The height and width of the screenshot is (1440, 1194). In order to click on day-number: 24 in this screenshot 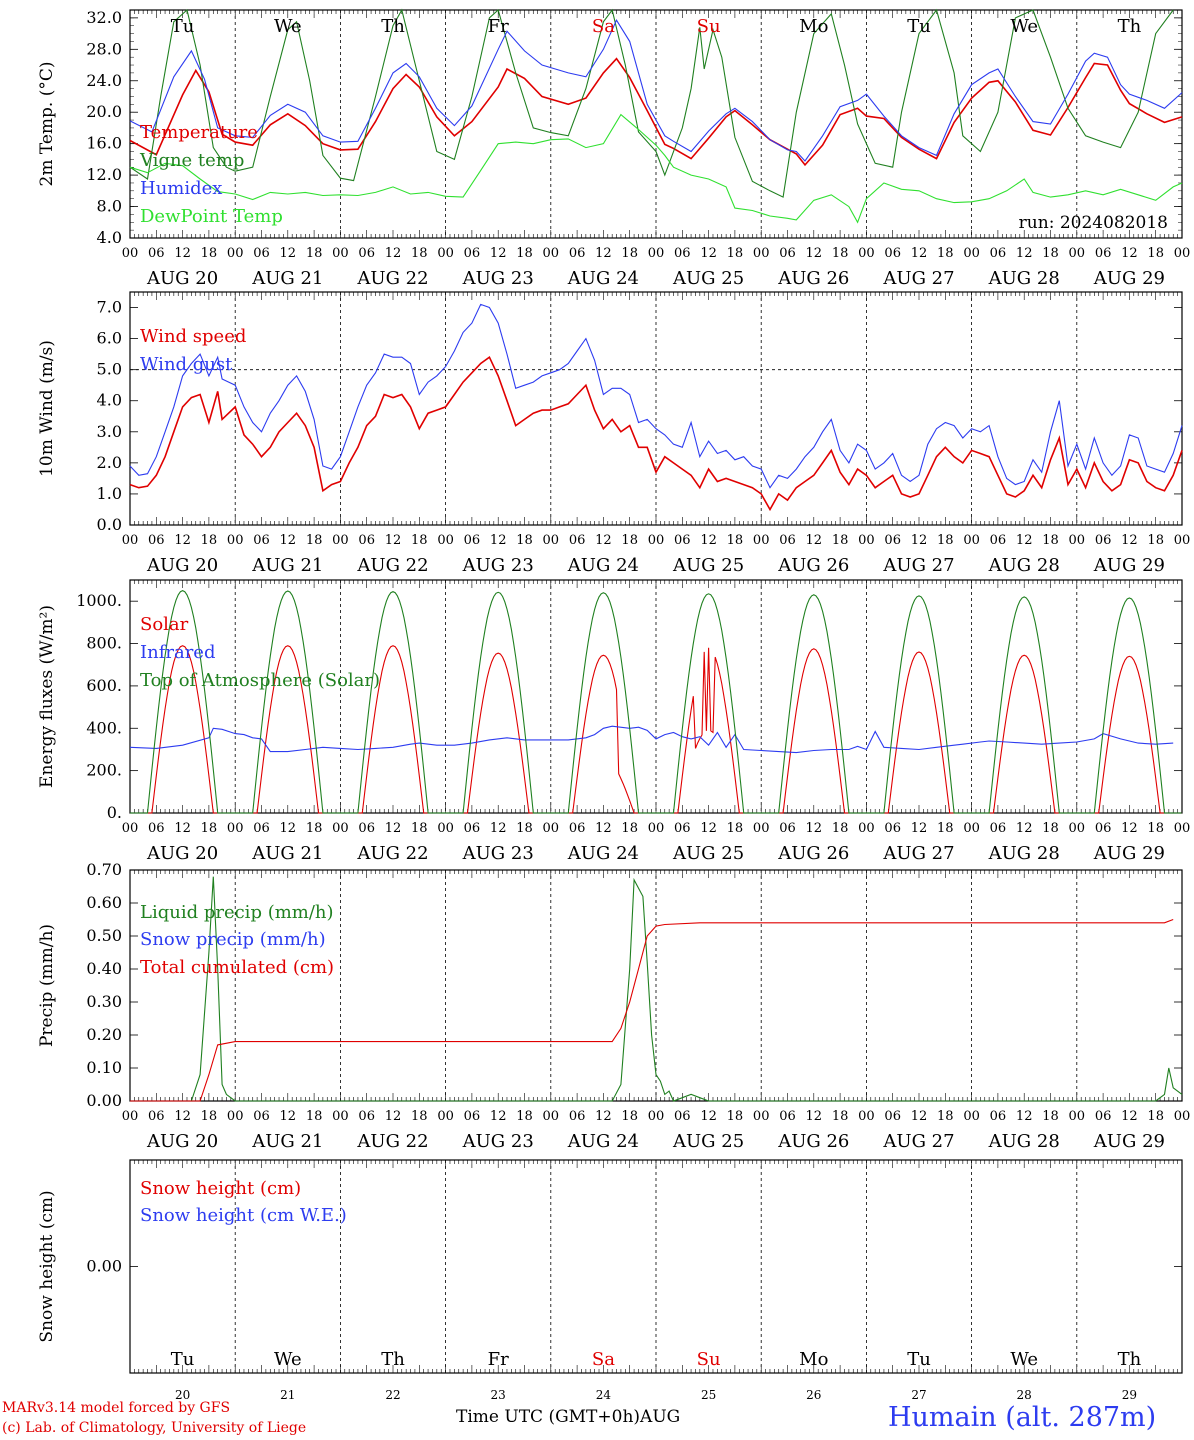, I will do `click(604, 1395)`.